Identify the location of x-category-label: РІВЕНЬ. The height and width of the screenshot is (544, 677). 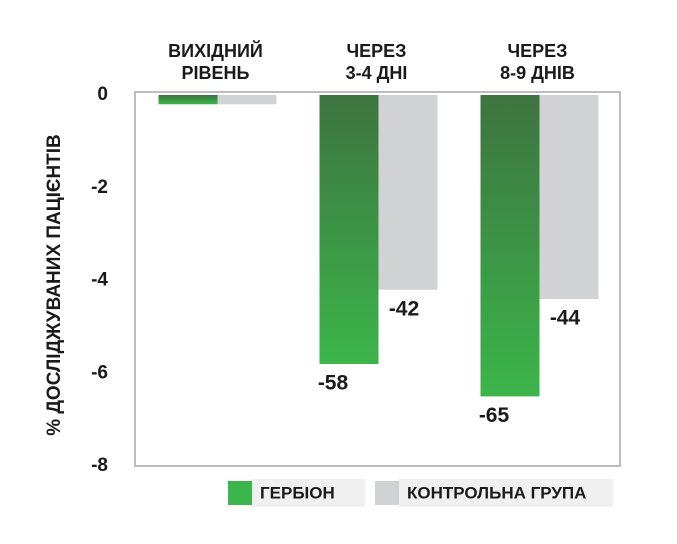
(216, 73).